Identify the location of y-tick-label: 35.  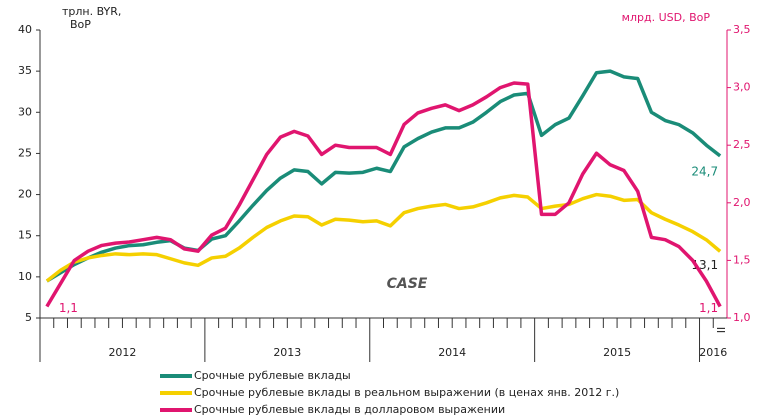
(25, 70).